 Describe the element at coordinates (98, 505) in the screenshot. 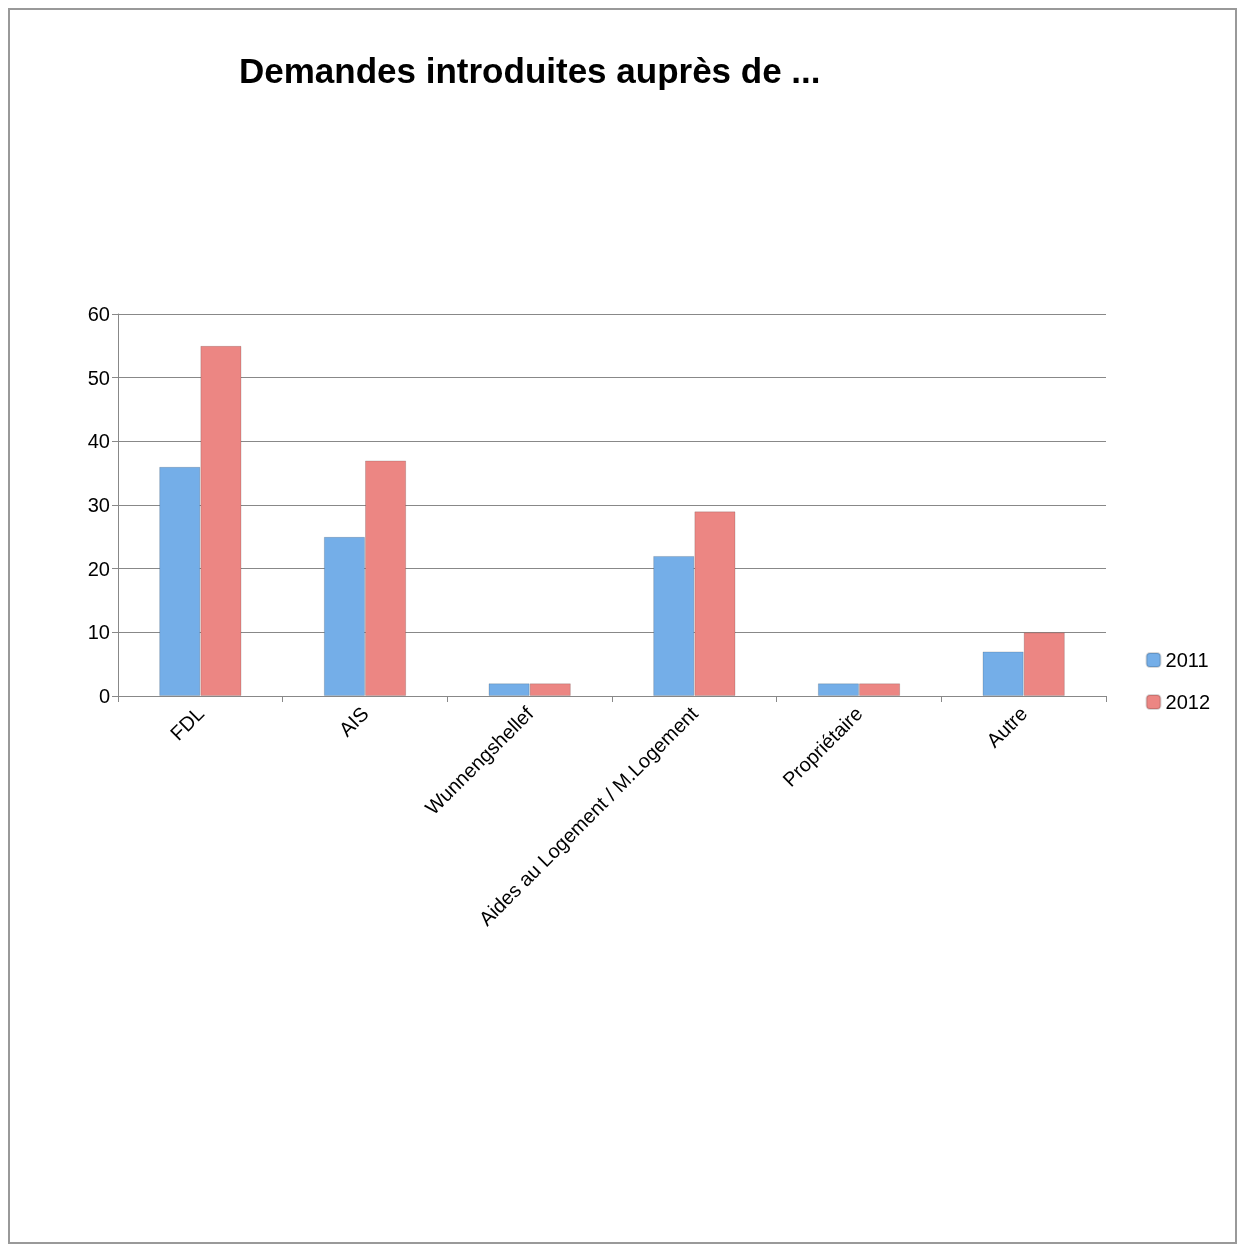

I see `y-tick-label: 30` at that location.